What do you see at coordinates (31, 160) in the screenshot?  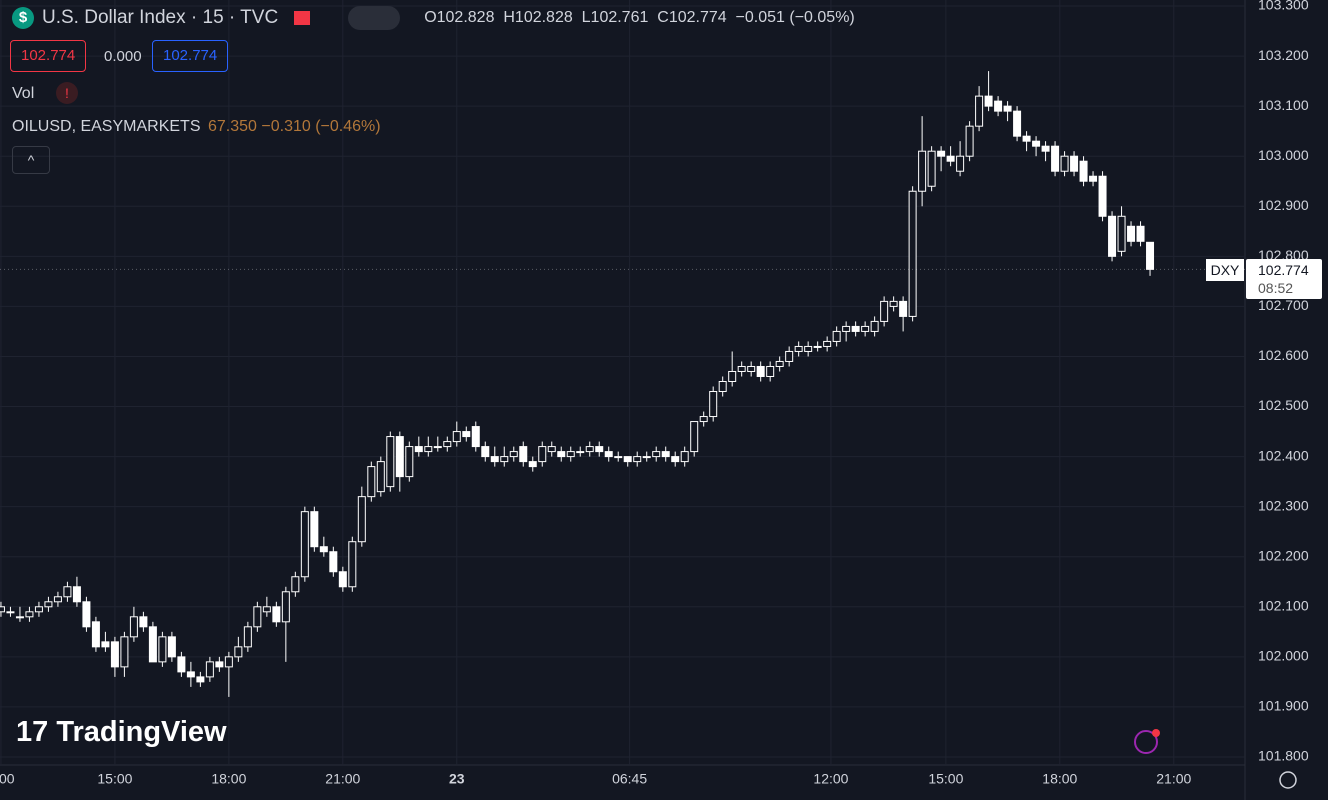 I see `collapse-button: ^` at bounding box center [31, 160].